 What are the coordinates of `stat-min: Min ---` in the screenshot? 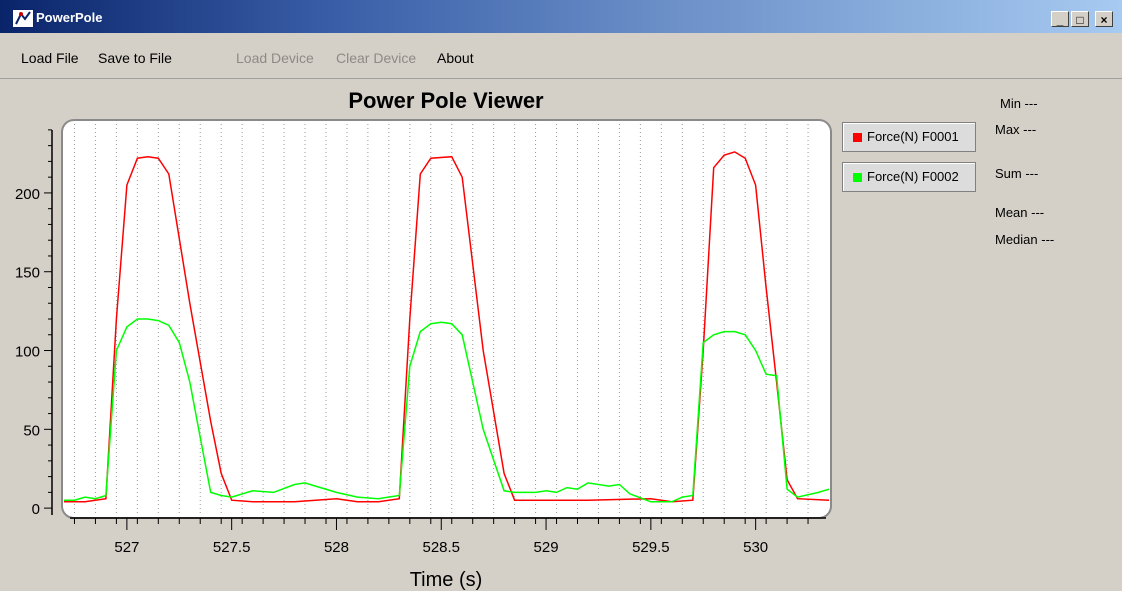 It's located at (1019, 103).